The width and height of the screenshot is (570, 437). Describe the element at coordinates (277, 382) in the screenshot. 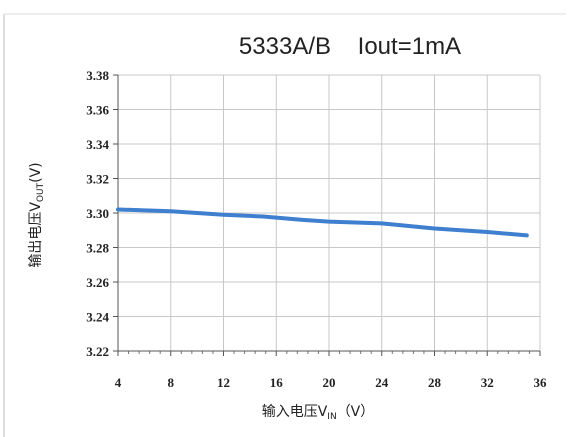

I see `x-tick-label: 16` at that location.